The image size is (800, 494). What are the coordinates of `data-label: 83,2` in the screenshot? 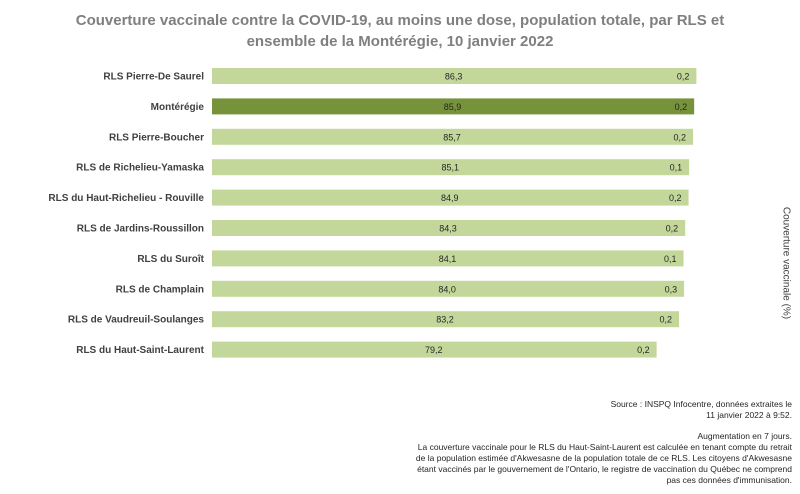 It's located at (445, 320).